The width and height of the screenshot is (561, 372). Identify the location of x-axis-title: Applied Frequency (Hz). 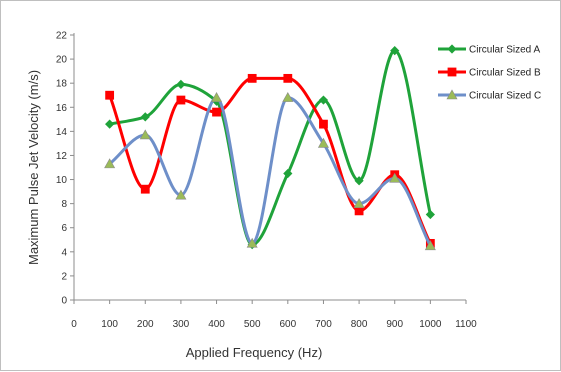
(254, 352).